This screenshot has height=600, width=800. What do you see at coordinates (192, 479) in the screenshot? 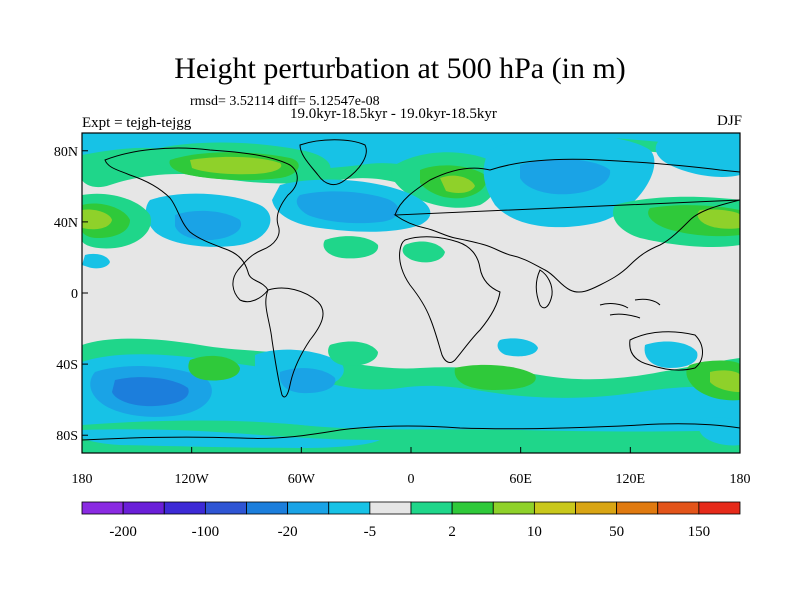
I see `lon-tick-label: 120W` at bounding box center [192, 479].